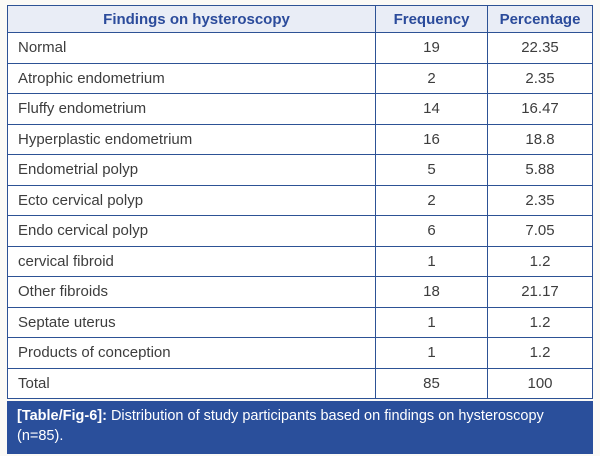  I want to click on table-row: Total 85 100, so click(300, 383).